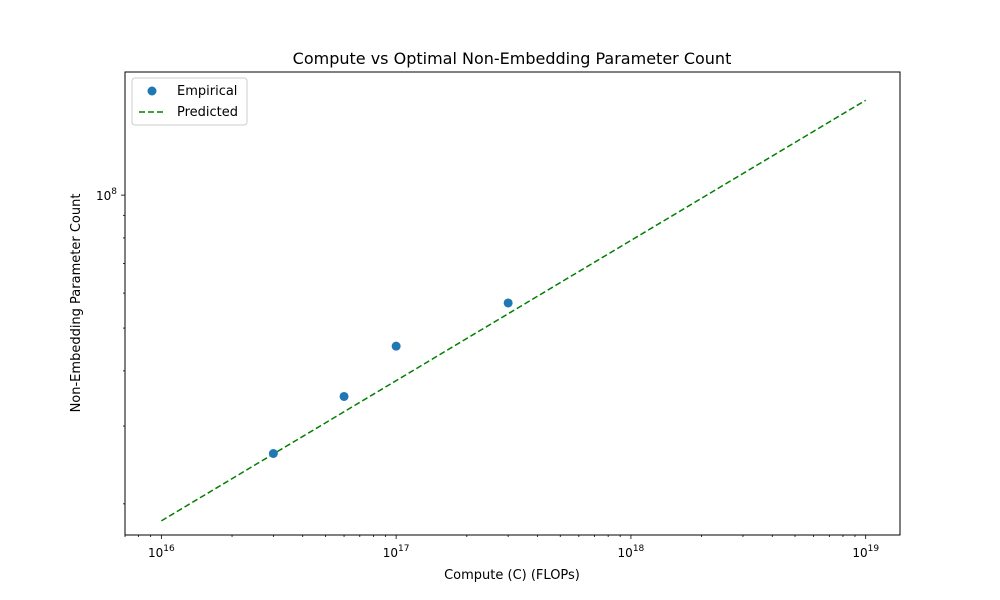 Image resolution: width=1000 pixels, height=600 pixels. Describe the element at coordinates (76, 303) in the screenshot. I see `y-axis-label: Non-Embedding Parameter Count` at that location.